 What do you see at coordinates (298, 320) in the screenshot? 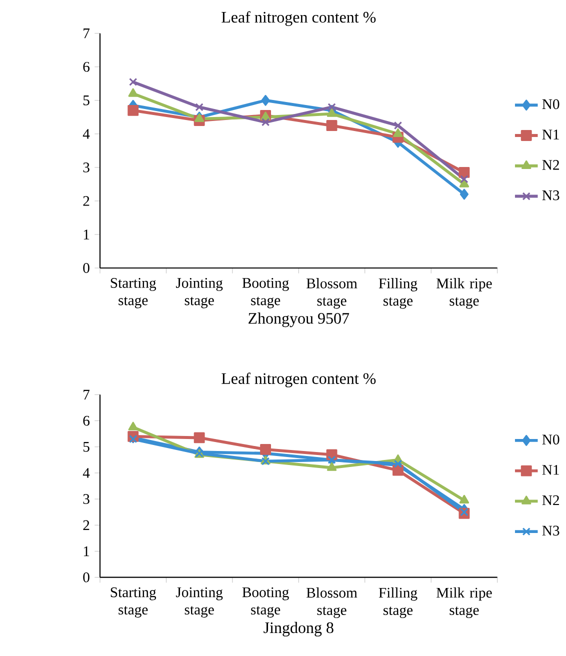
I see `x-axis-title: Zhongyou 9507` at bounding box center [298, 320].